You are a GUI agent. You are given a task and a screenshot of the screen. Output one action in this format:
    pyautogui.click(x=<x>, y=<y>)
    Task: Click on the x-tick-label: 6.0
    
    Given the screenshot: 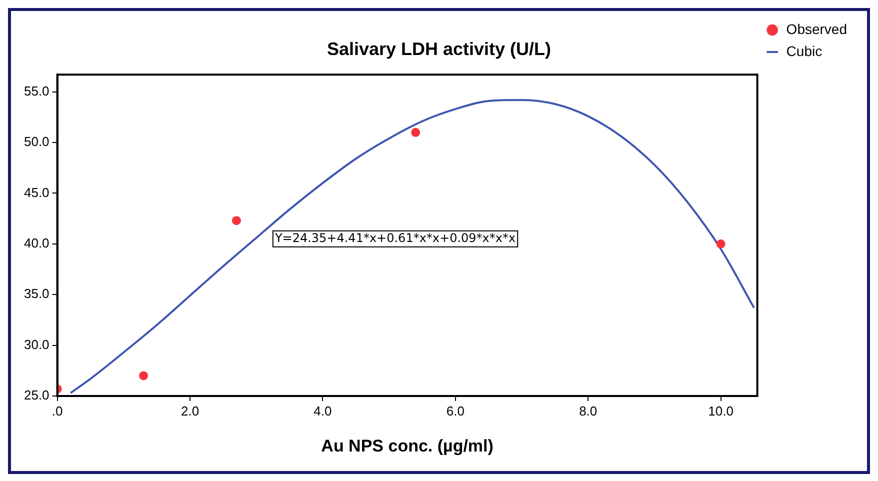 What is the action you would take?
    pyautogui.click(x=455, y=410)
    